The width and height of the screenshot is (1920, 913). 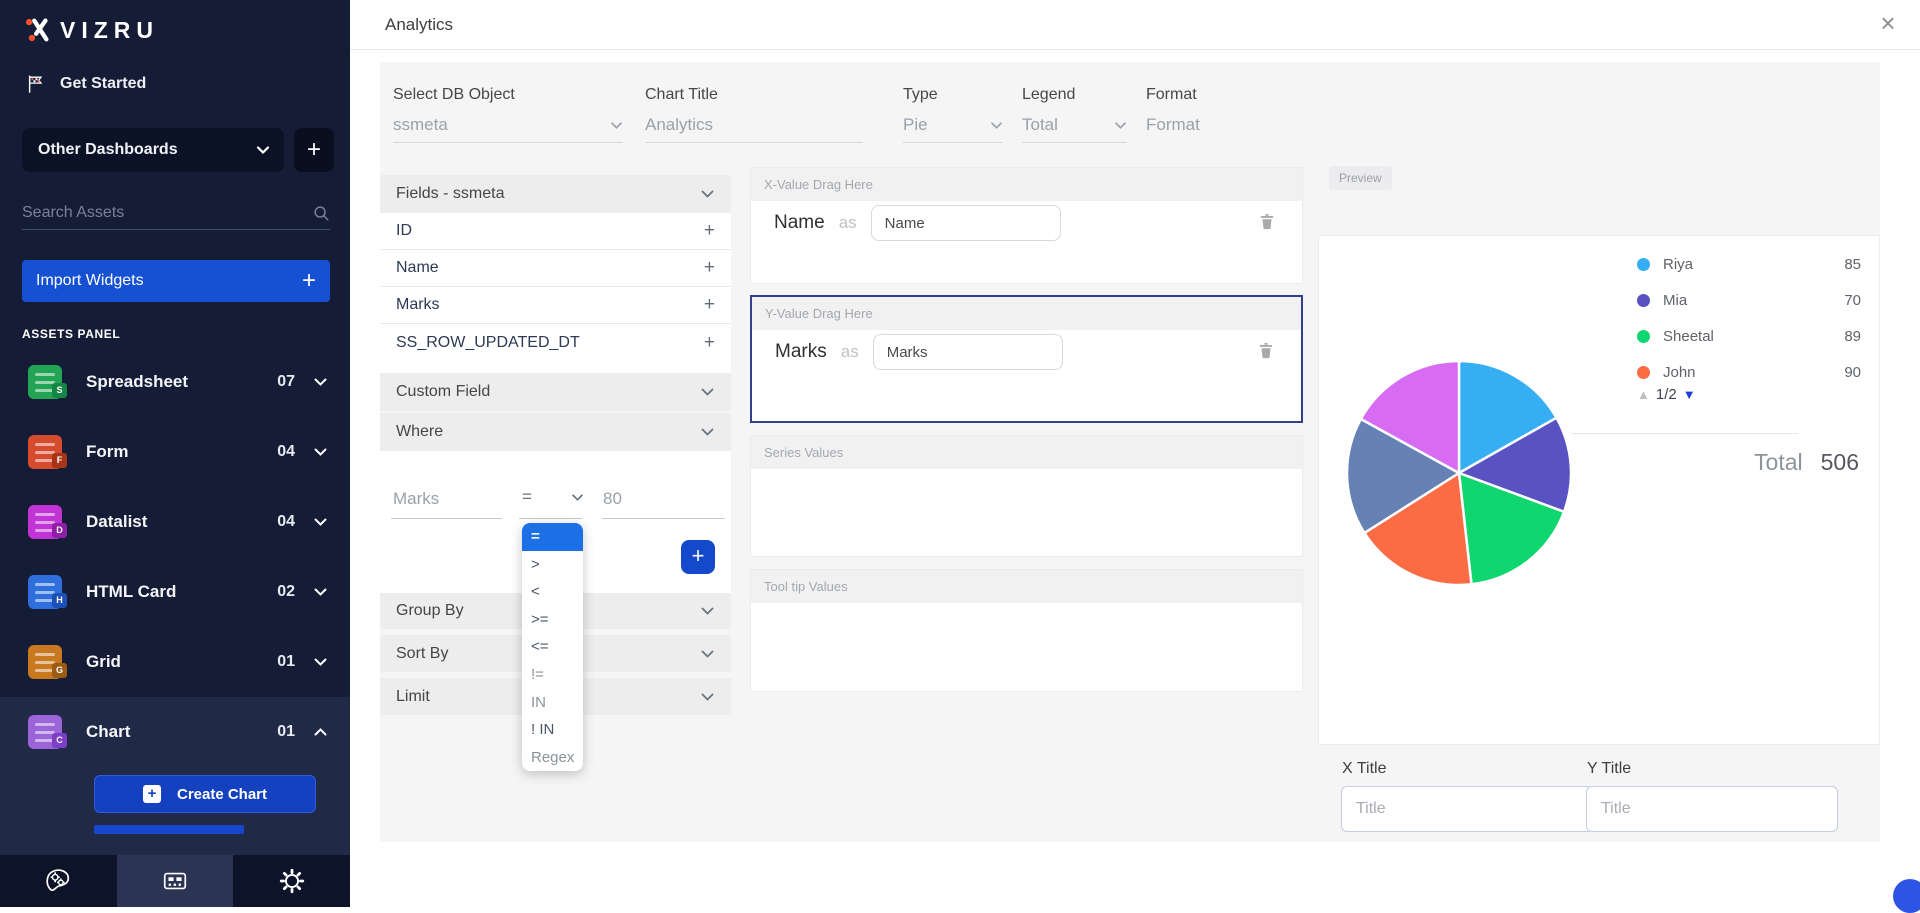 I want to click on sidebar-item-datalist: D Datalist 04, so click(x=175, y=522).